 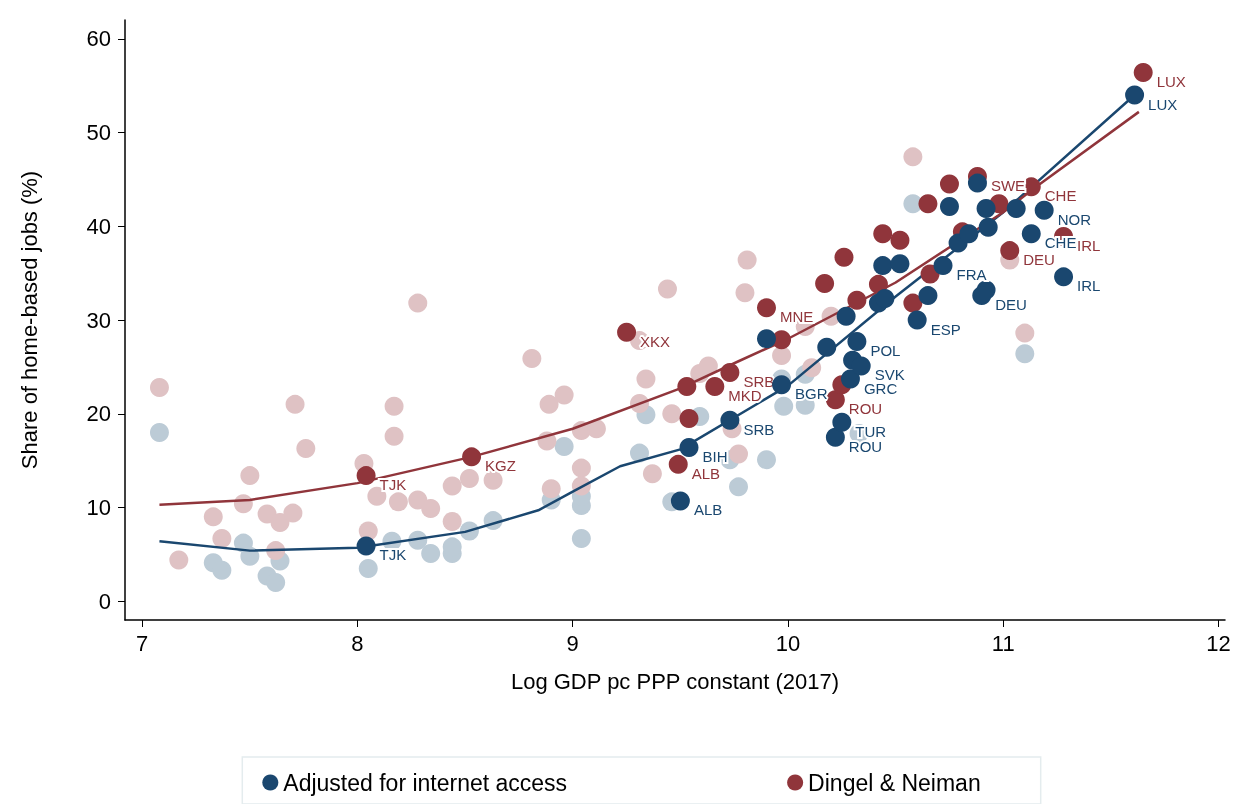 What do you see at coordinates (1074, 219) in the screenshot?
I see `data-label: NOR` at bounding box center [1074, 219].